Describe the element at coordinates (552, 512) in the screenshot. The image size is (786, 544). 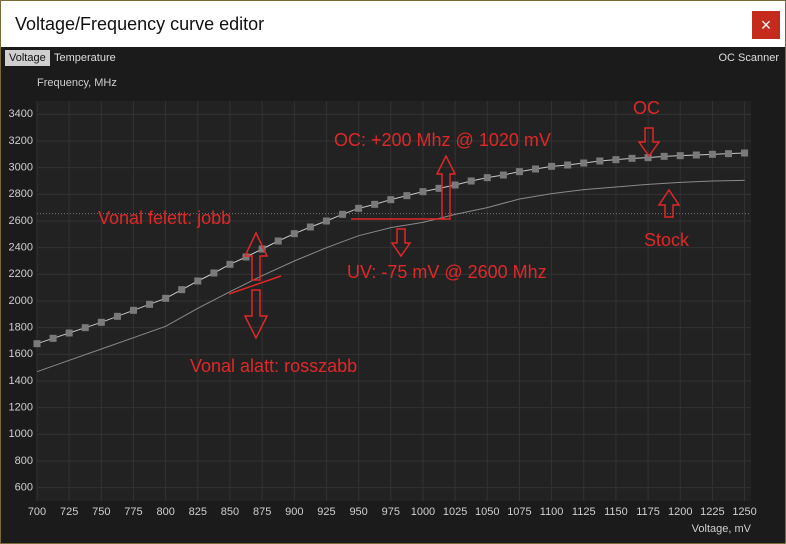
I see `x-tick-label: 1100` at that location.